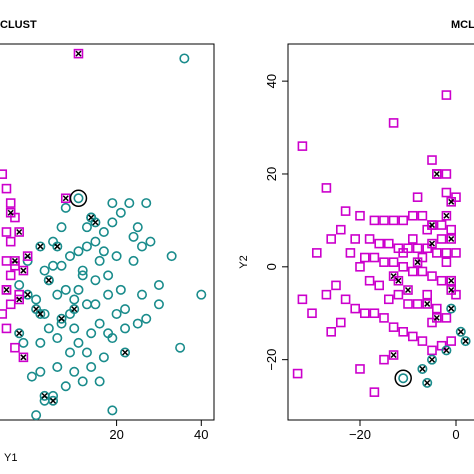 Image resolution: width=474 pixels, height=474 pixels. Describe the element at coordinates (18, 25) in the screenshot. I see `panel-title-clust: CLUST` at that location.